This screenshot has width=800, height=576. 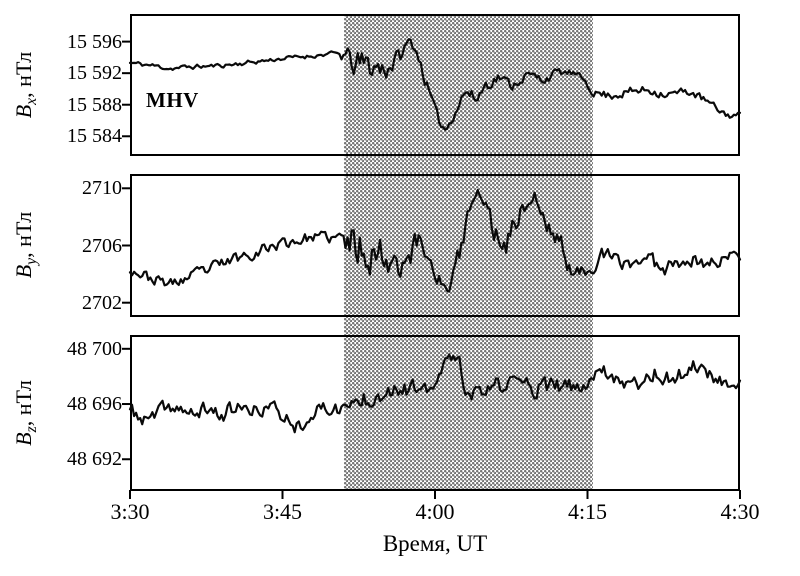 What do you see at coordinates (282, 511) in the screenshot?
I see `x-tick-label: 3:45` at bounding box center [282, 511].